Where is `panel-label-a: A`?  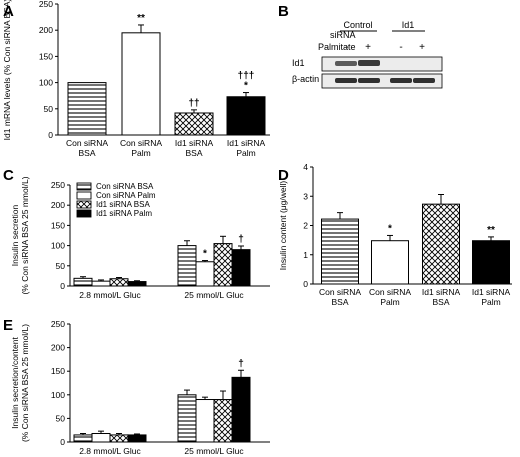
panel-label-a: A is located at coordinates (8, 11).